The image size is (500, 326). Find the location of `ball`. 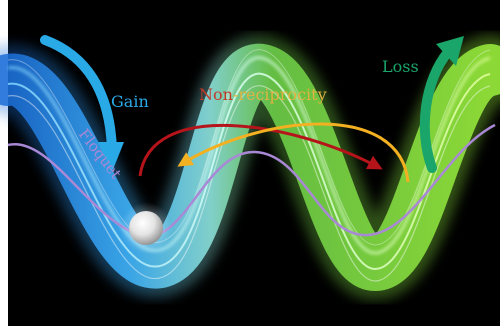

ball is located at coordinates (146, 228).